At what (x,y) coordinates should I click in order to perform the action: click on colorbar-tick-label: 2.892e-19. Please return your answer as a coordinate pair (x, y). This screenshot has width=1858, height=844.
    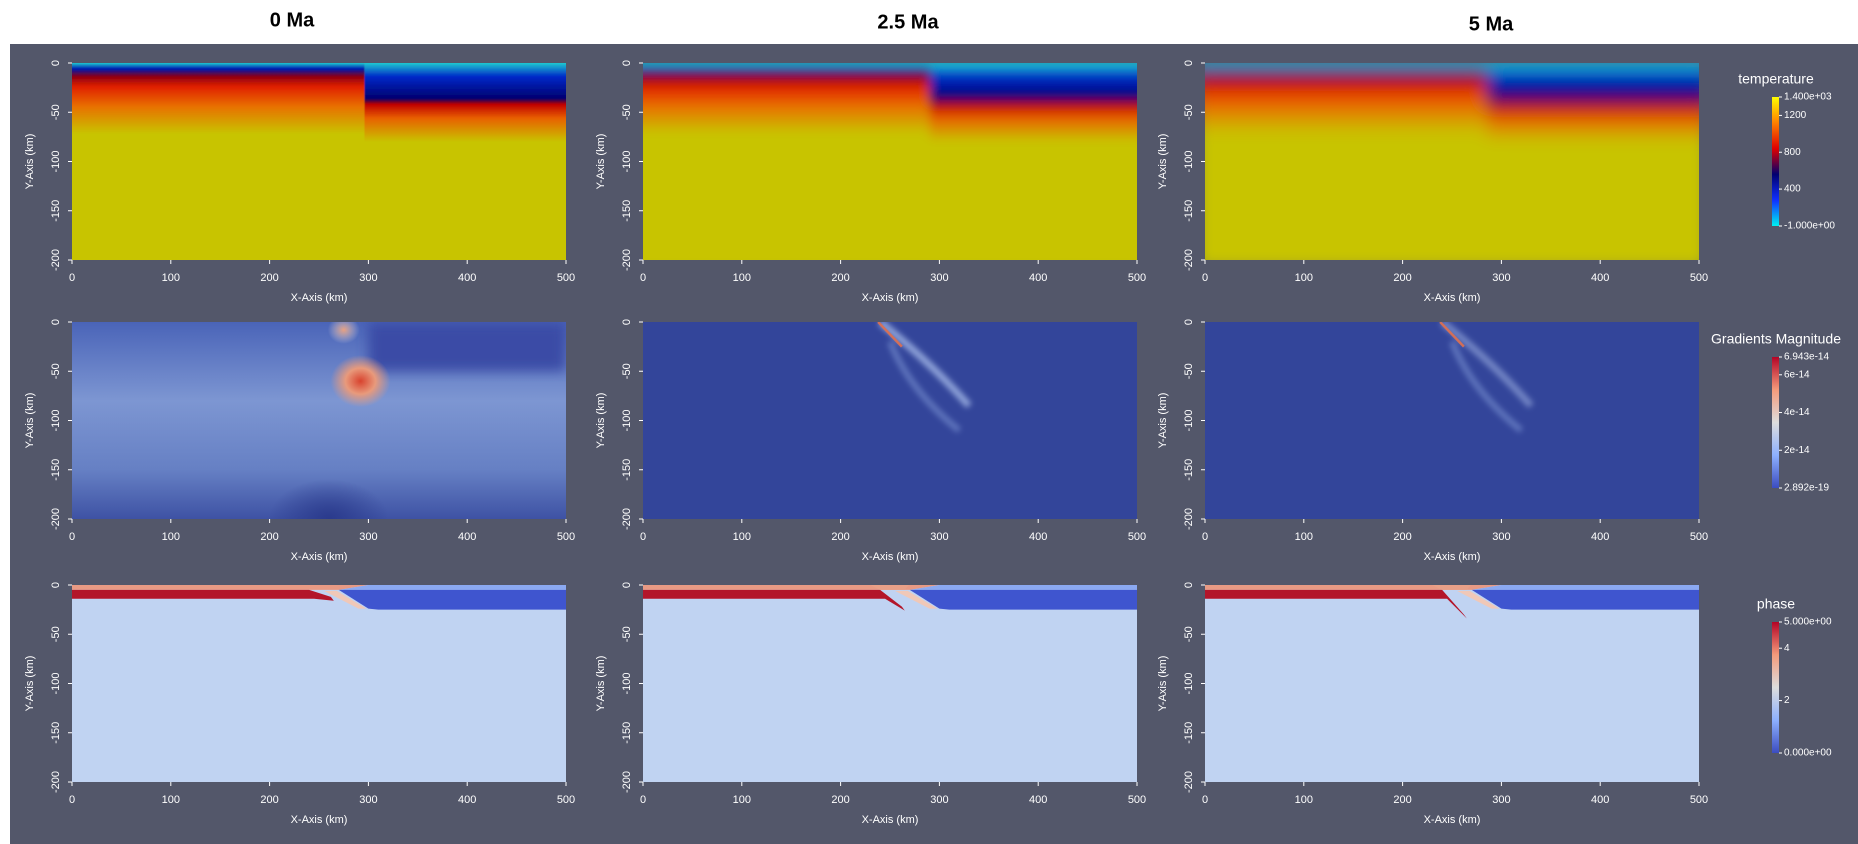
    Looking at the image, I should click on (1806, 488).